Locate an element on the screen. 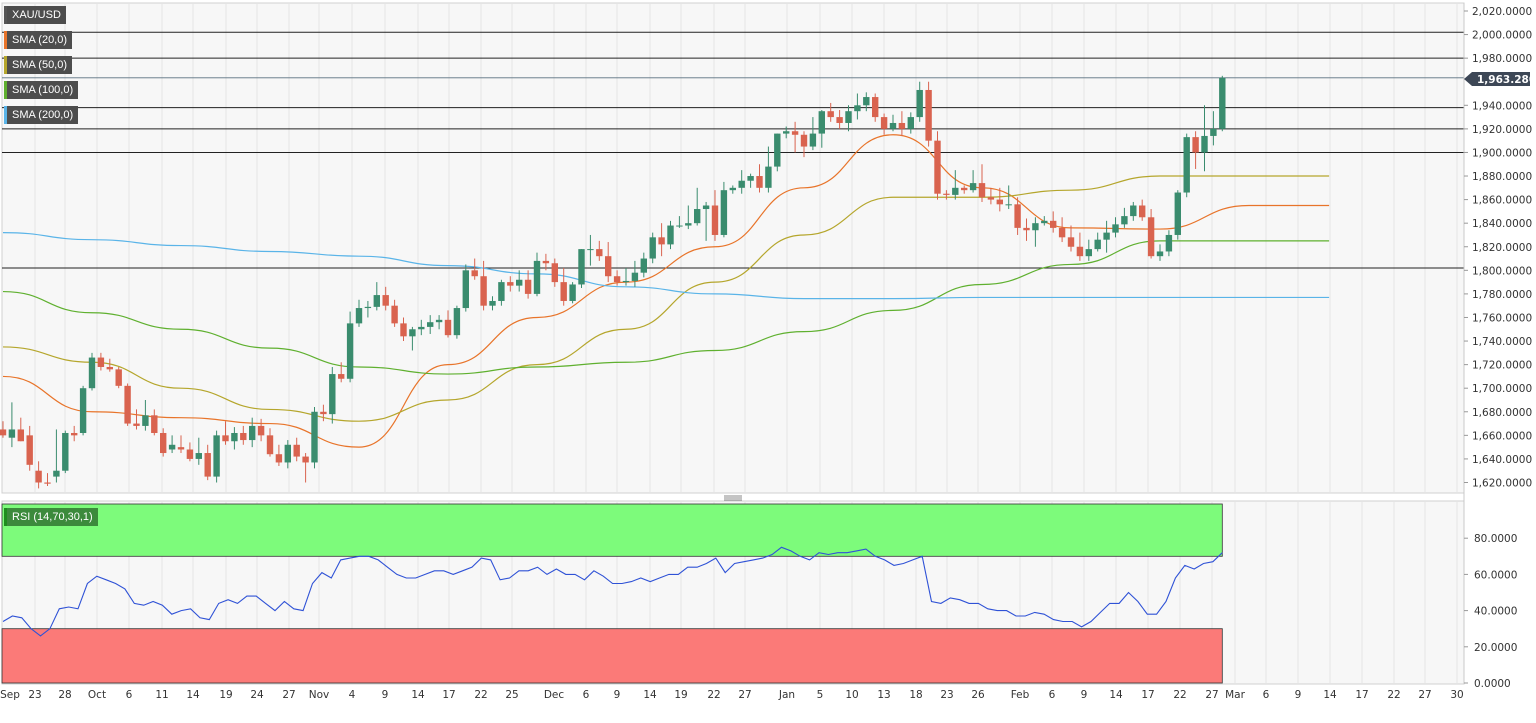  instrument-label: XAU/USD is located at coordinates (41, 15).